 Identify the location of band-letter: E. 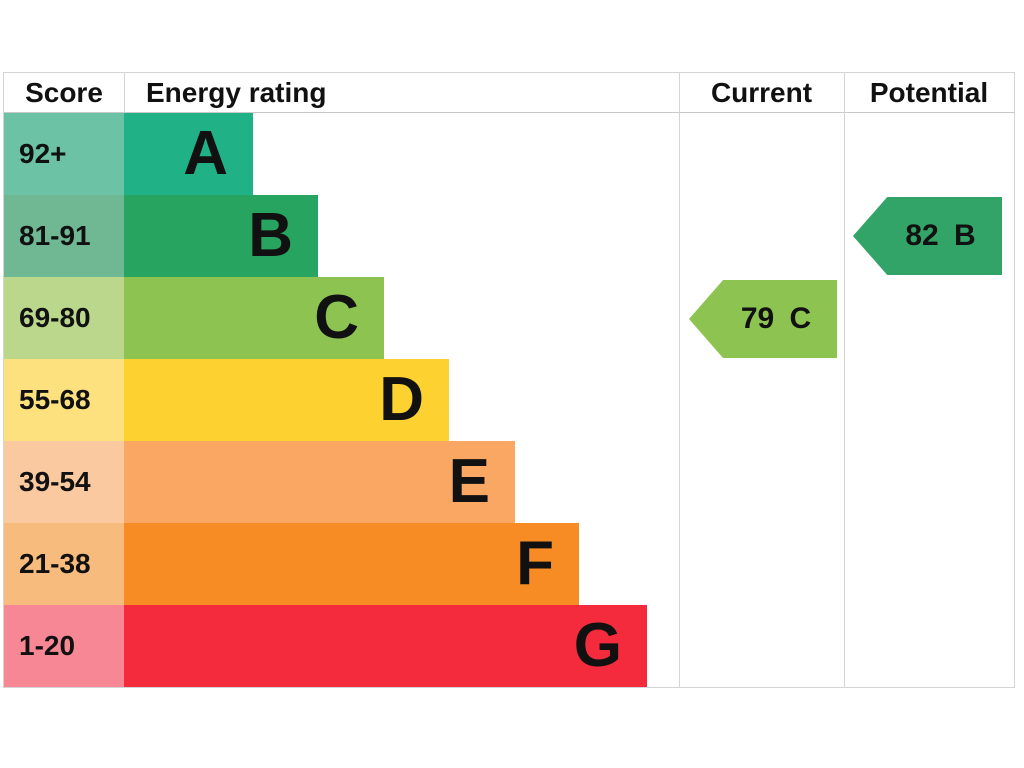
(469, 481).